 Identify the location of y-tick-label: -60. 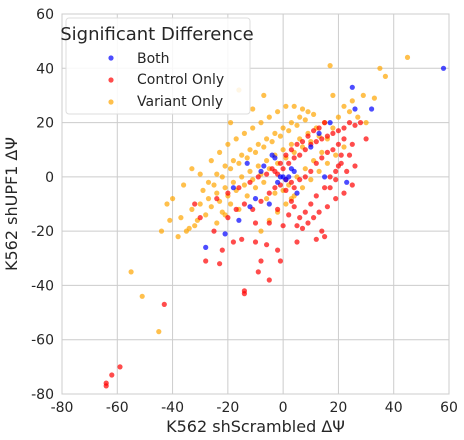
(42, 341).